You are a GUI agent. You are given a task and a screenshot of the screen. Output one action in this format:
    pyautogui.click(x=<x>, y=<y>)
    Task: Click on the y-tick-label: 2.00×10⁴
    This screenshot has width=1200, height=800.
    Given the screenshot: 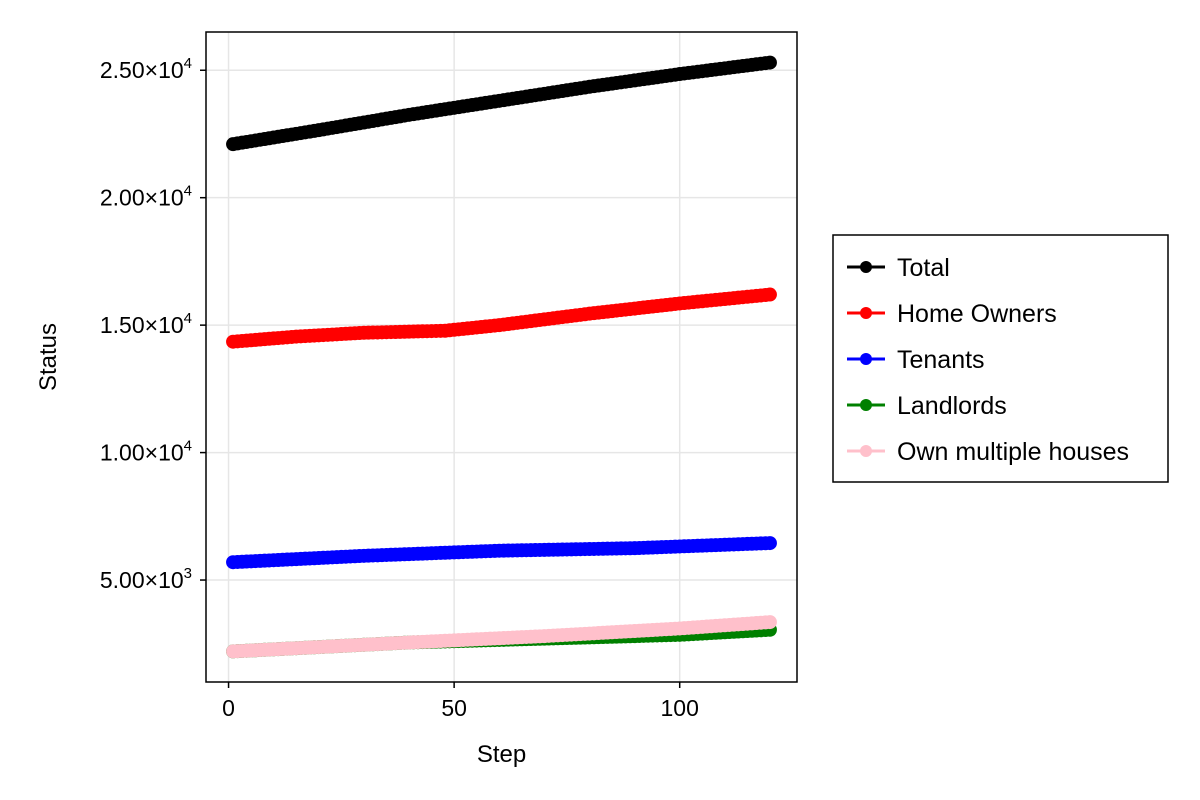 What is the action you would take?
    pyautogui.click(x=146, y=197)
    